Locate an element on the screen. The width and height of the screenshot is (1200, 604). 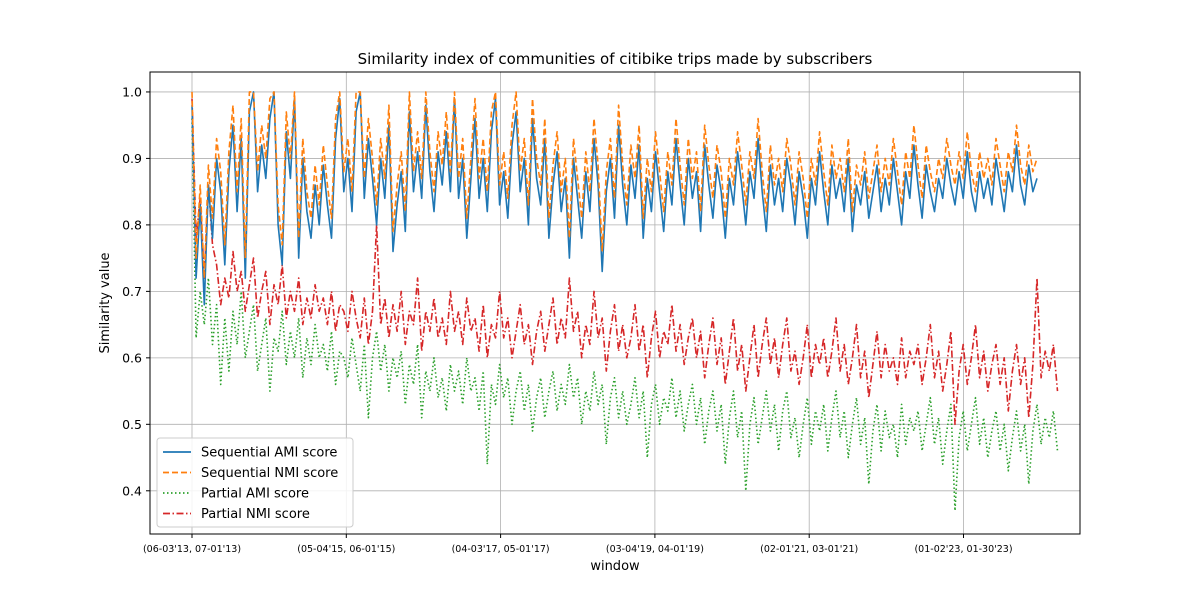
legend-label: Partial AMI score is located at coordinates (255, 494).